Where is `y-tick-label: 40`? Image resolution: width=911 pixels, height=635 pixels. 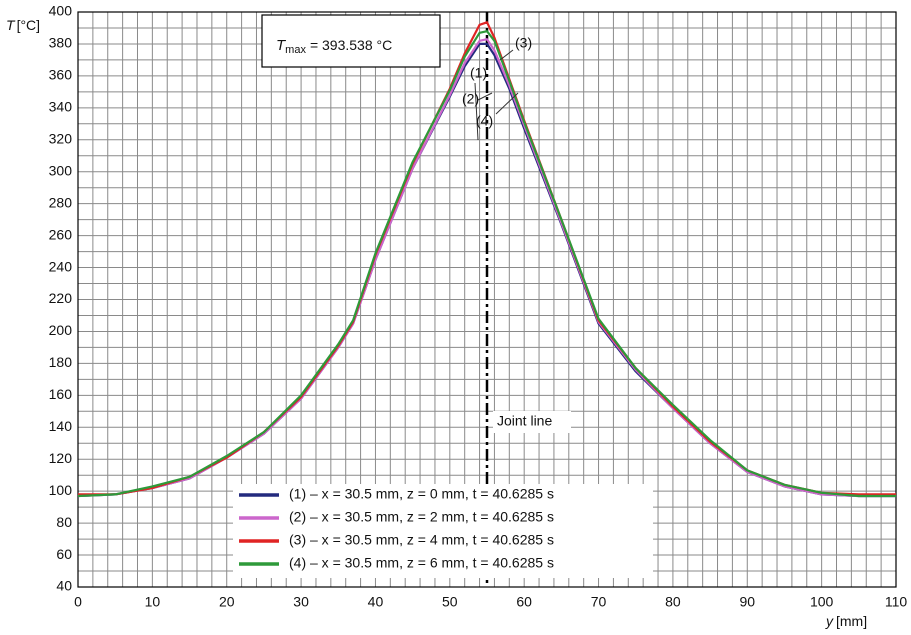 y-tick-label: 40 is located at coordinates (64, 586).